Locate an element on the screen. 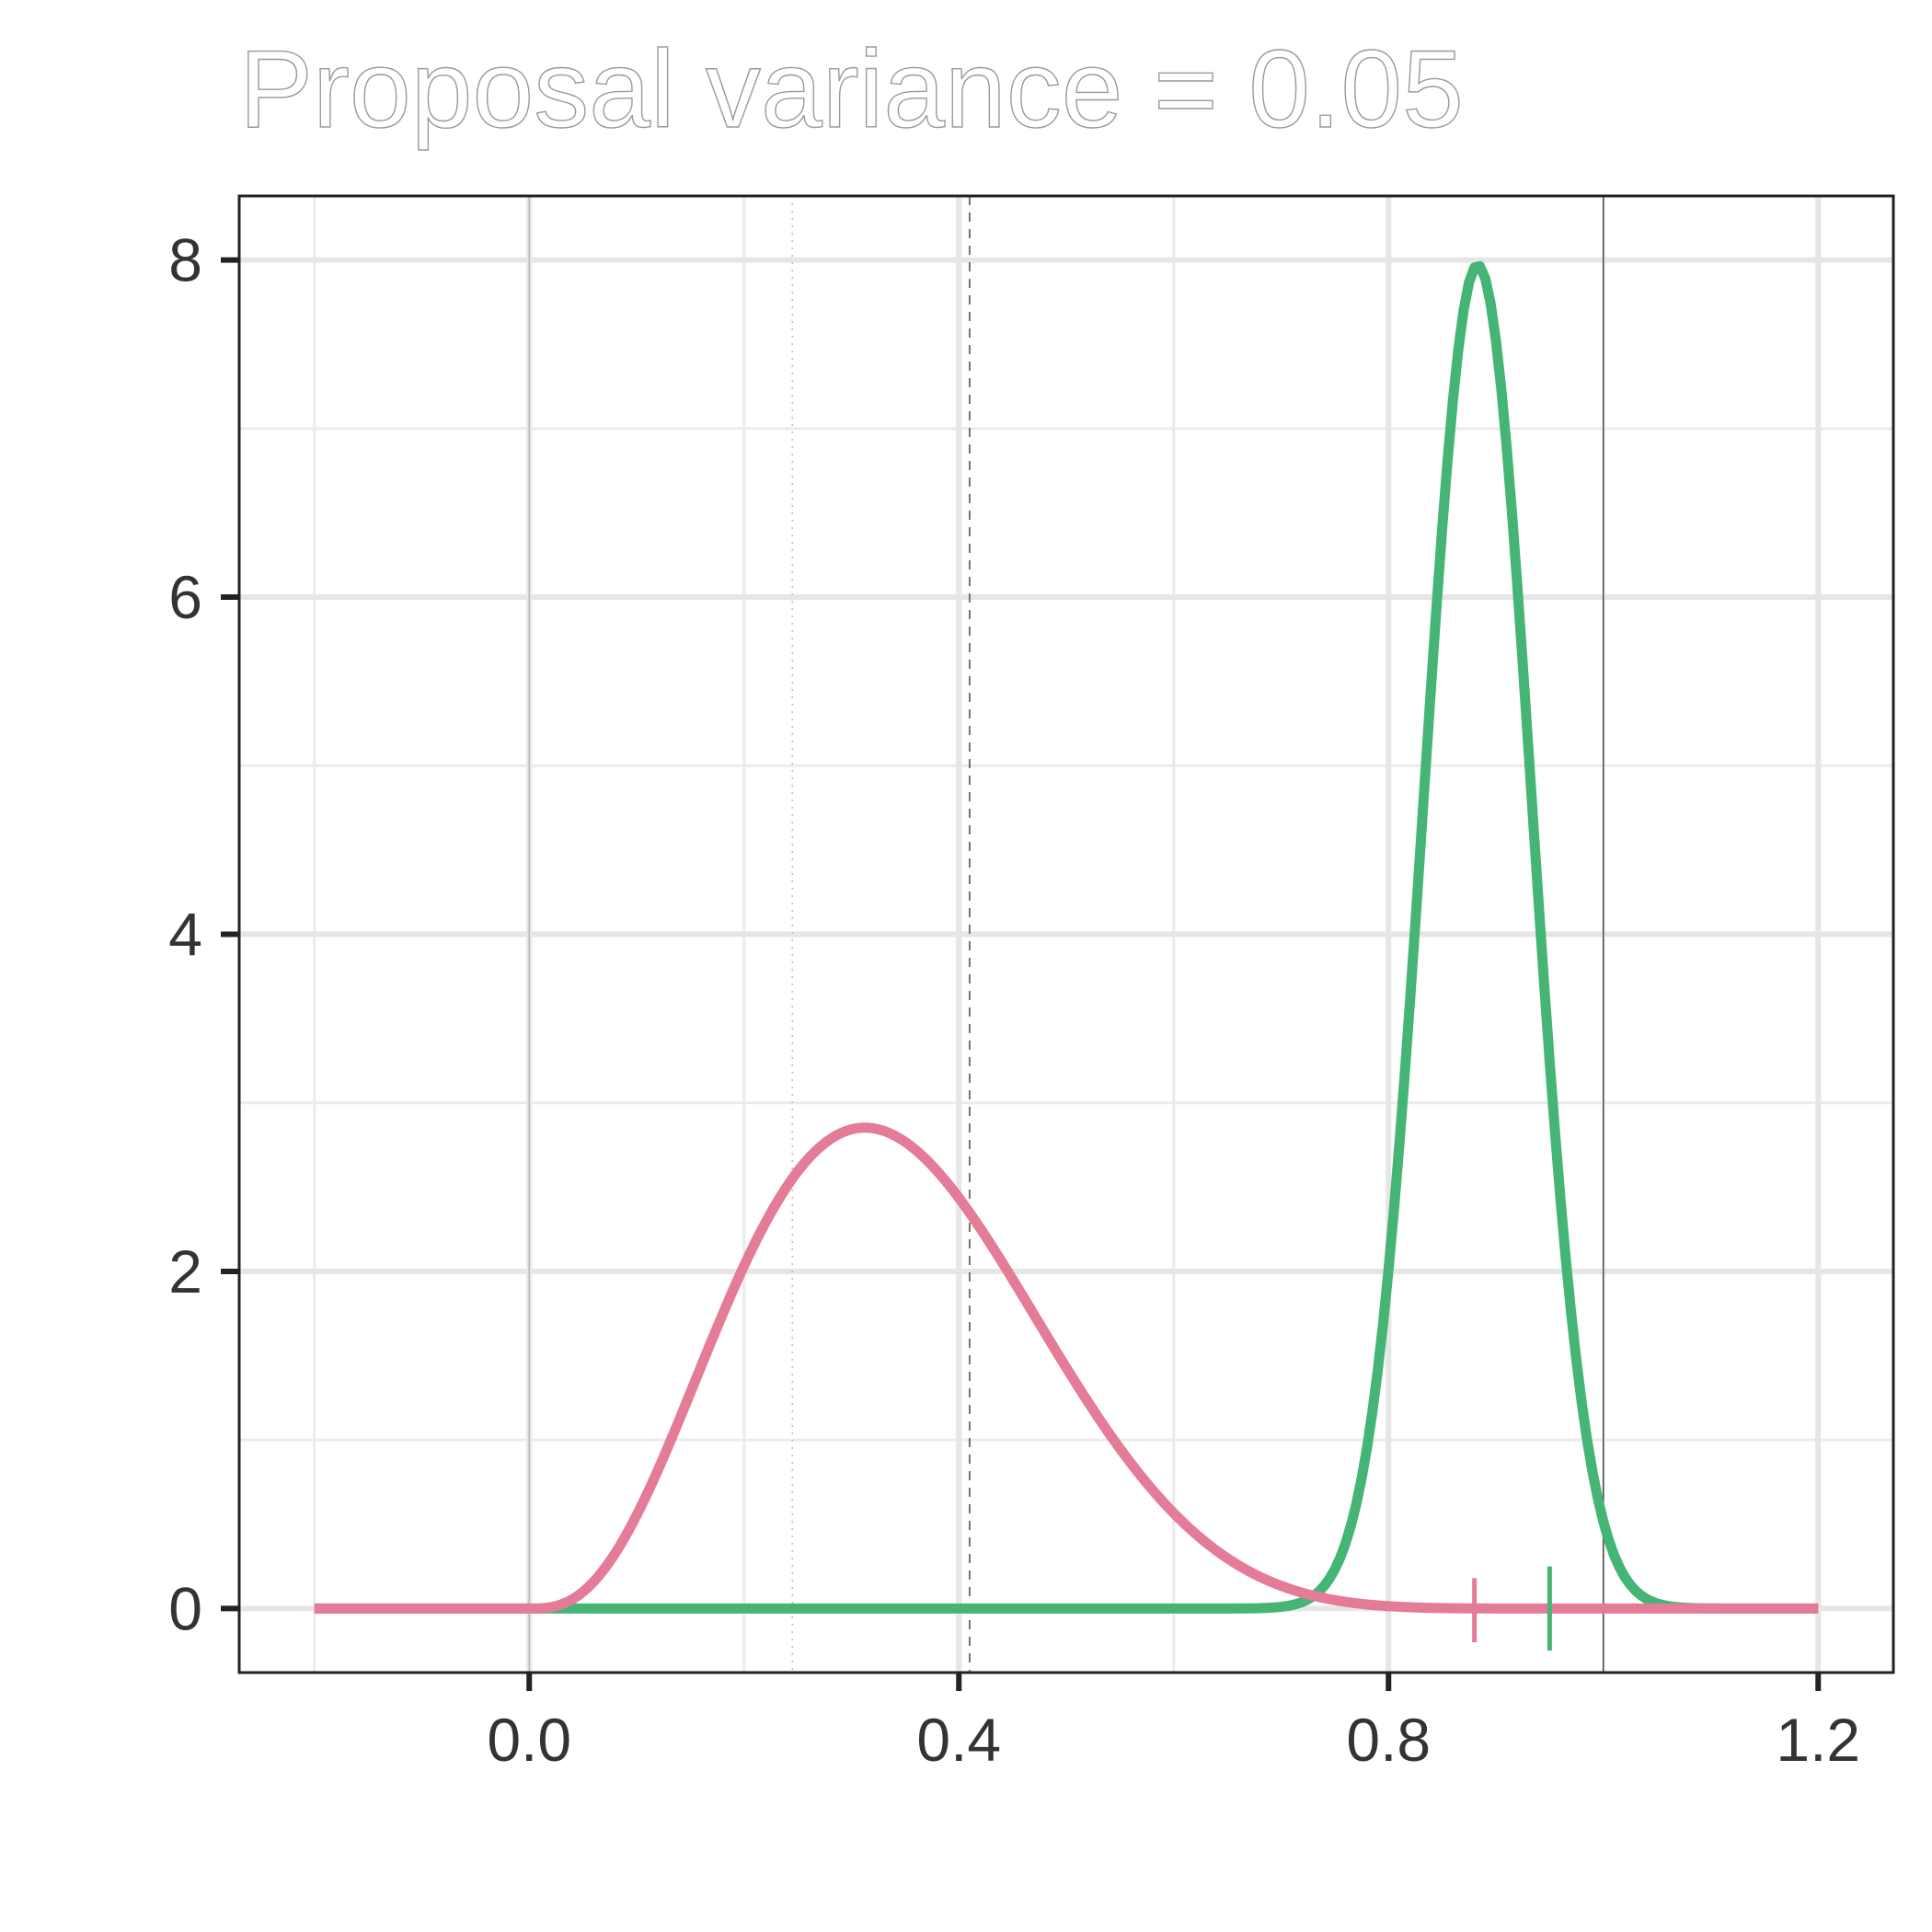  x-tick-label: 0.0 is located at coordinates (529, 1740).